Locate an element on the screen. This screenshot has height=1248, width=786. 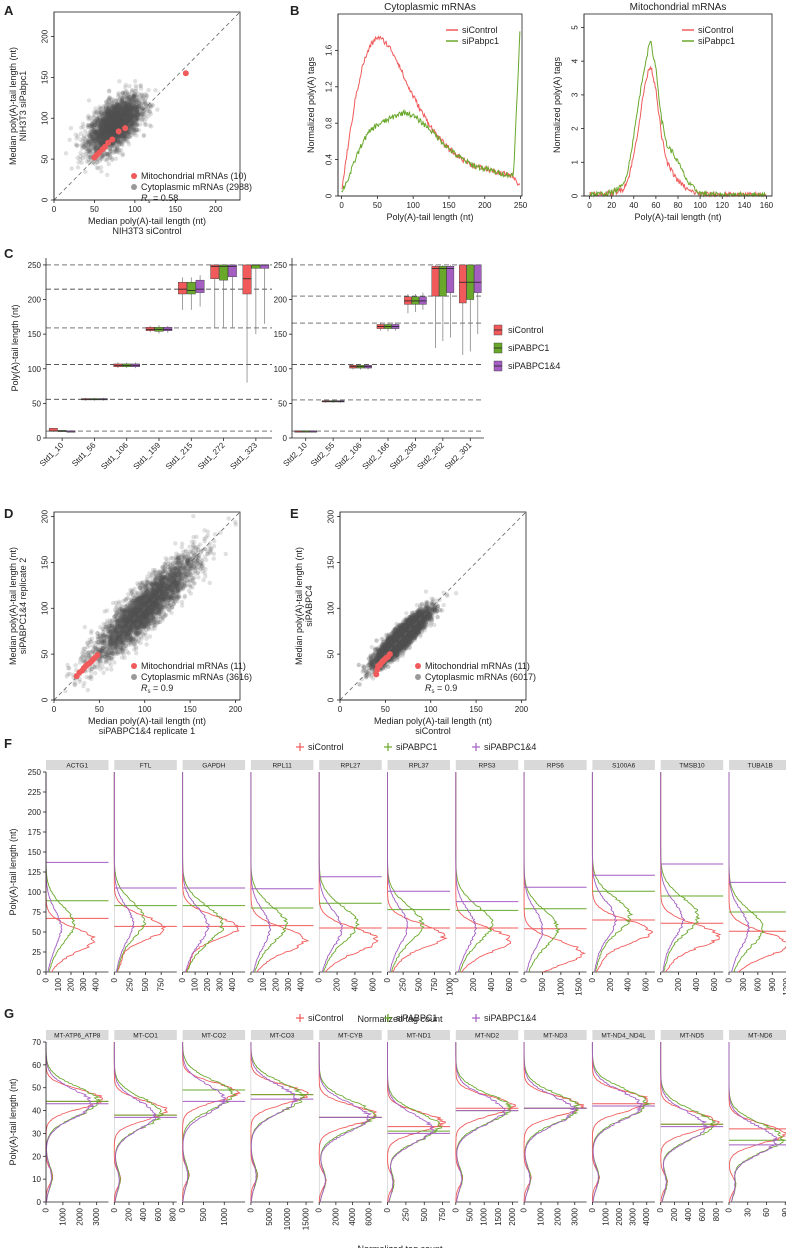
panel-label-d: D is located at coordinates (8, 513).